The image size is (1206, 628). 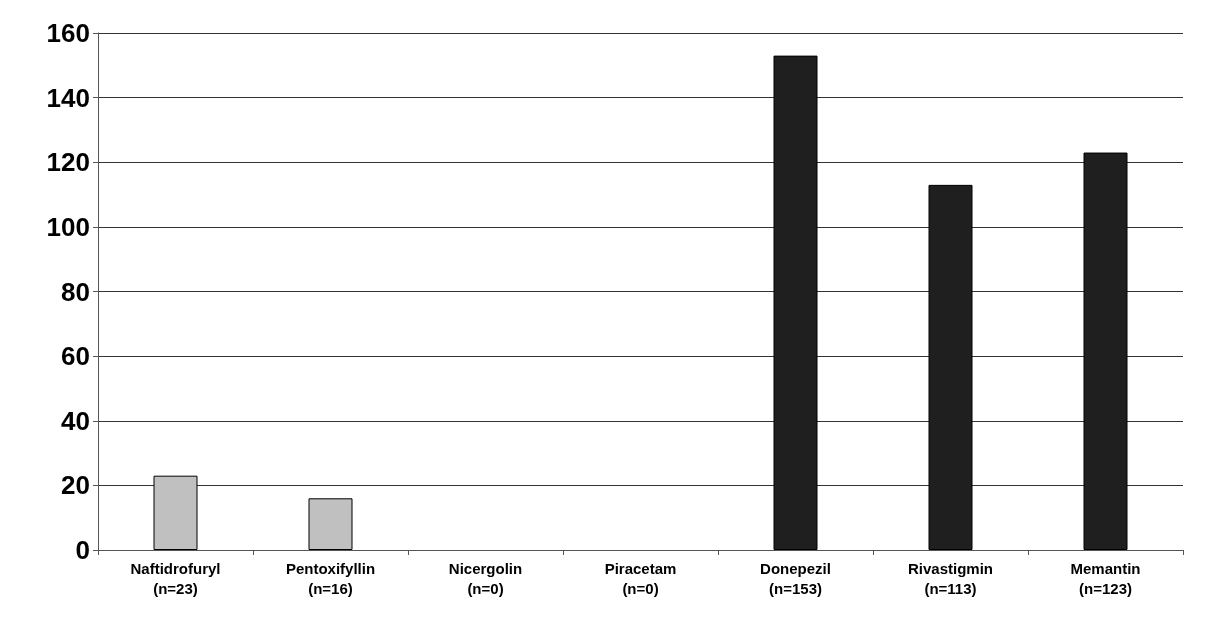 I want to click on y-tick-label: 100, so click(x=68, y=226).